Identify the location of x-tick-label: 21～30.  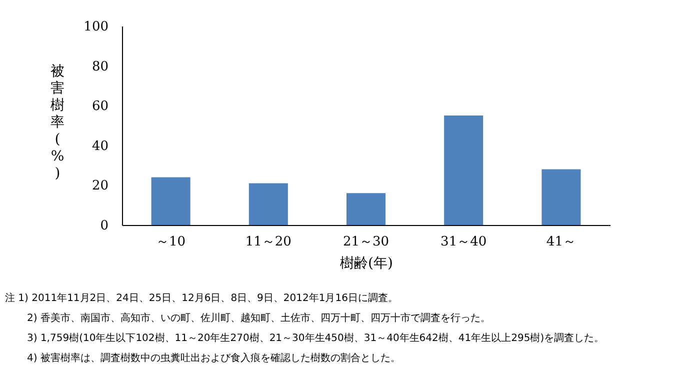
(366, 242).